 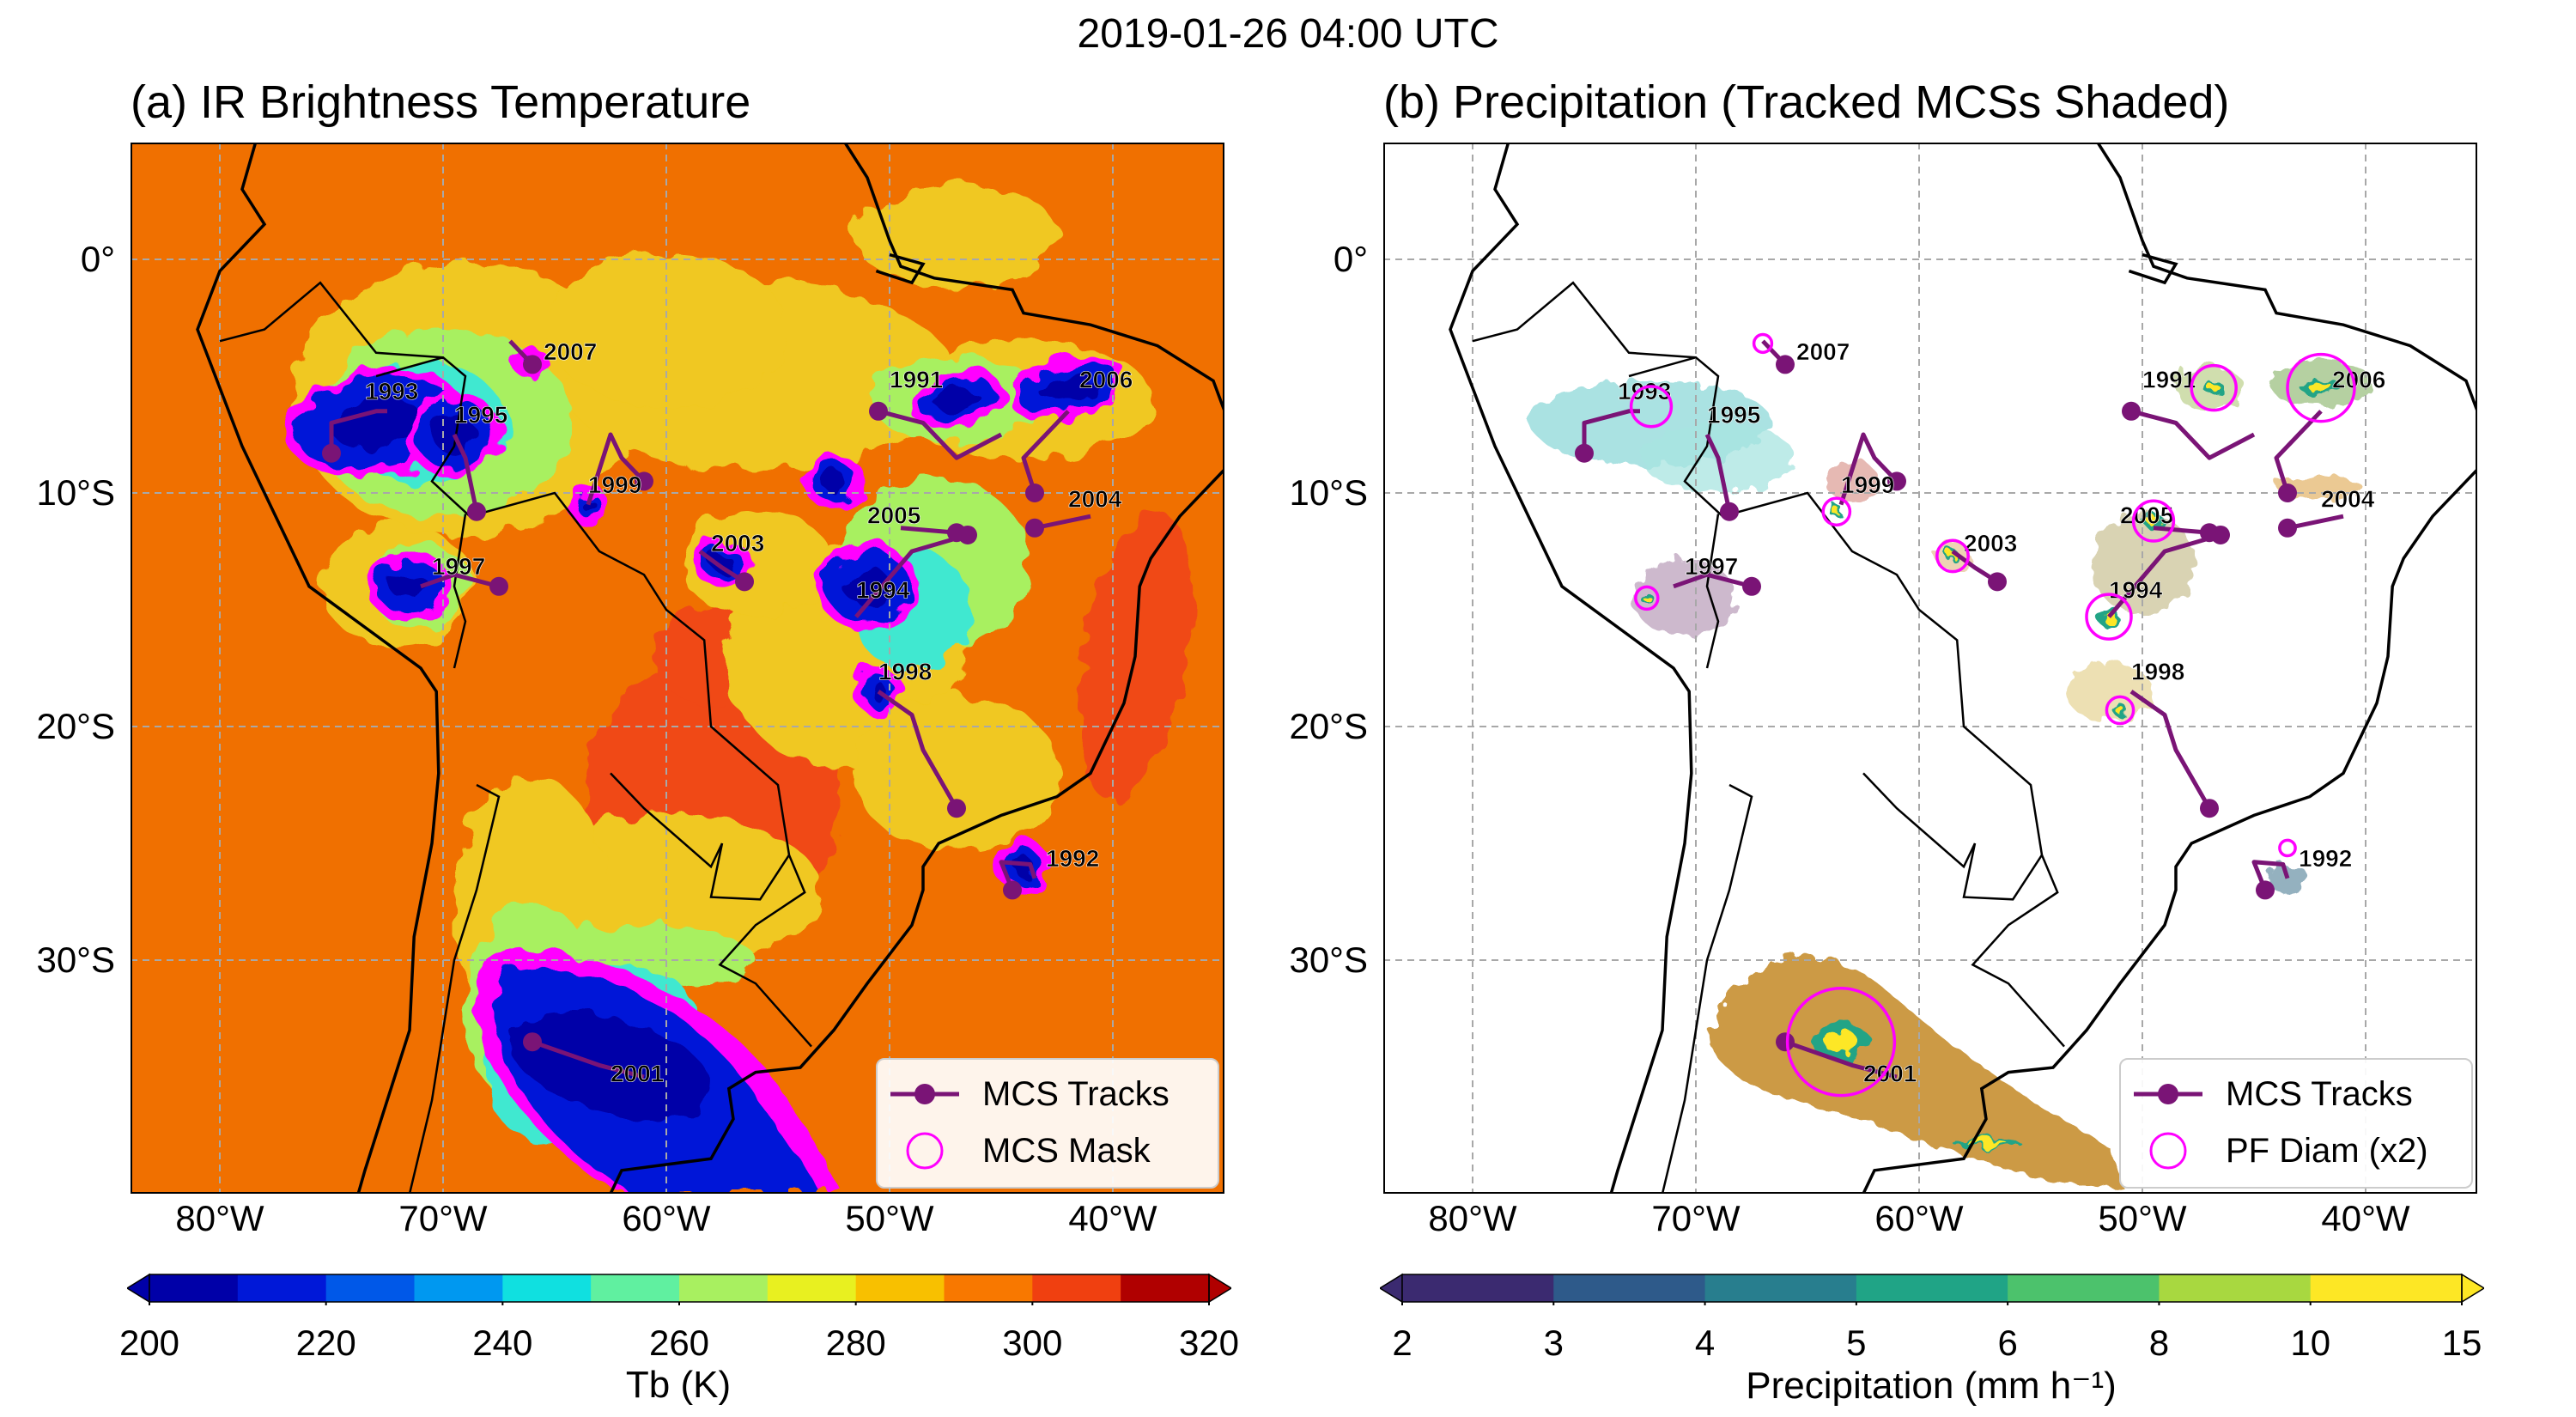 I want to click on pf-circle-icon, so click(x=2168, y=1151).